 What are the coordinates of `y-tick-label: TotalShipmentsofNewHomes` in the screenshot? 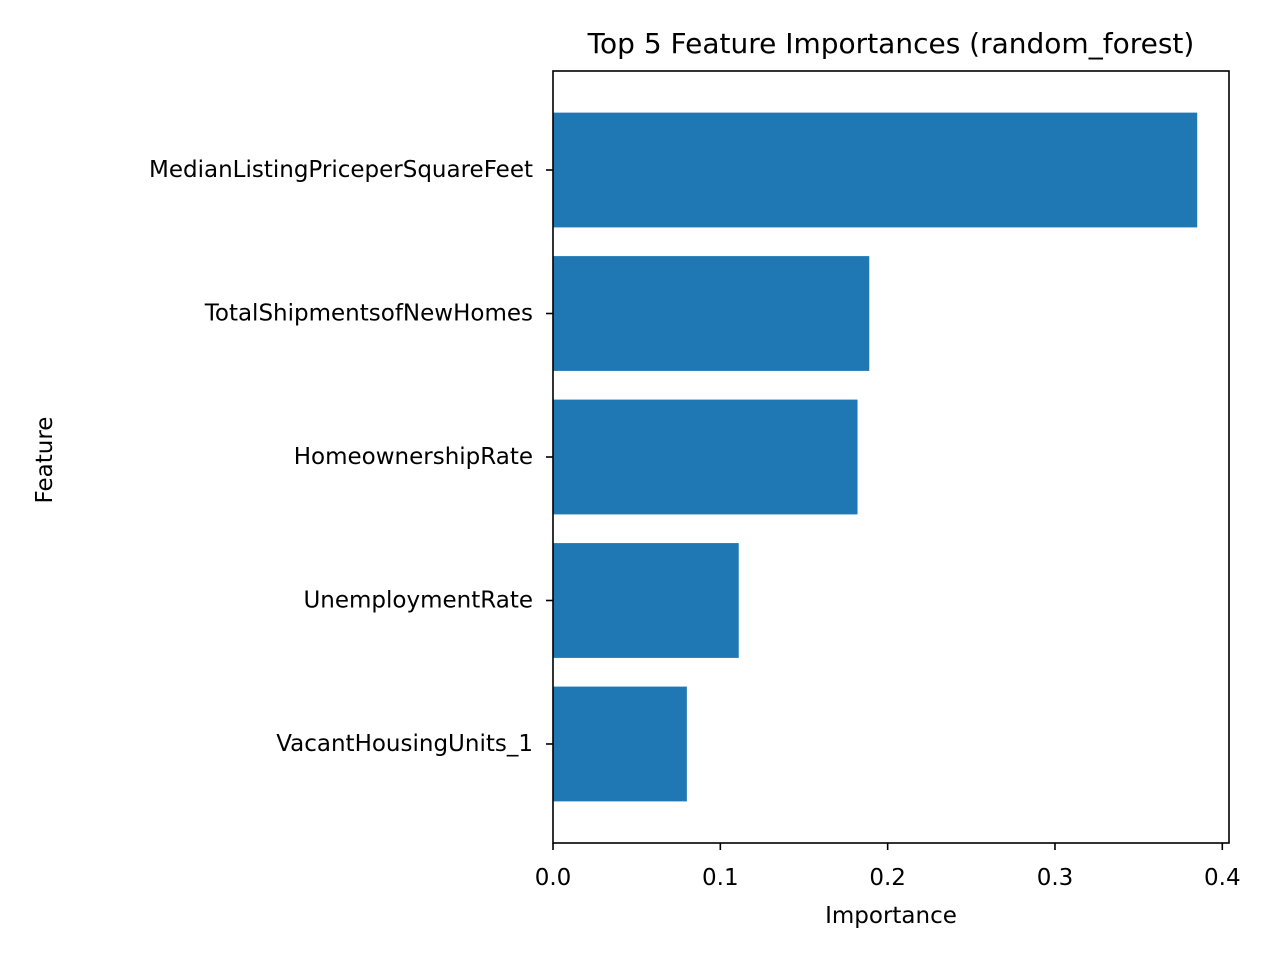 It's located at (368, 314).